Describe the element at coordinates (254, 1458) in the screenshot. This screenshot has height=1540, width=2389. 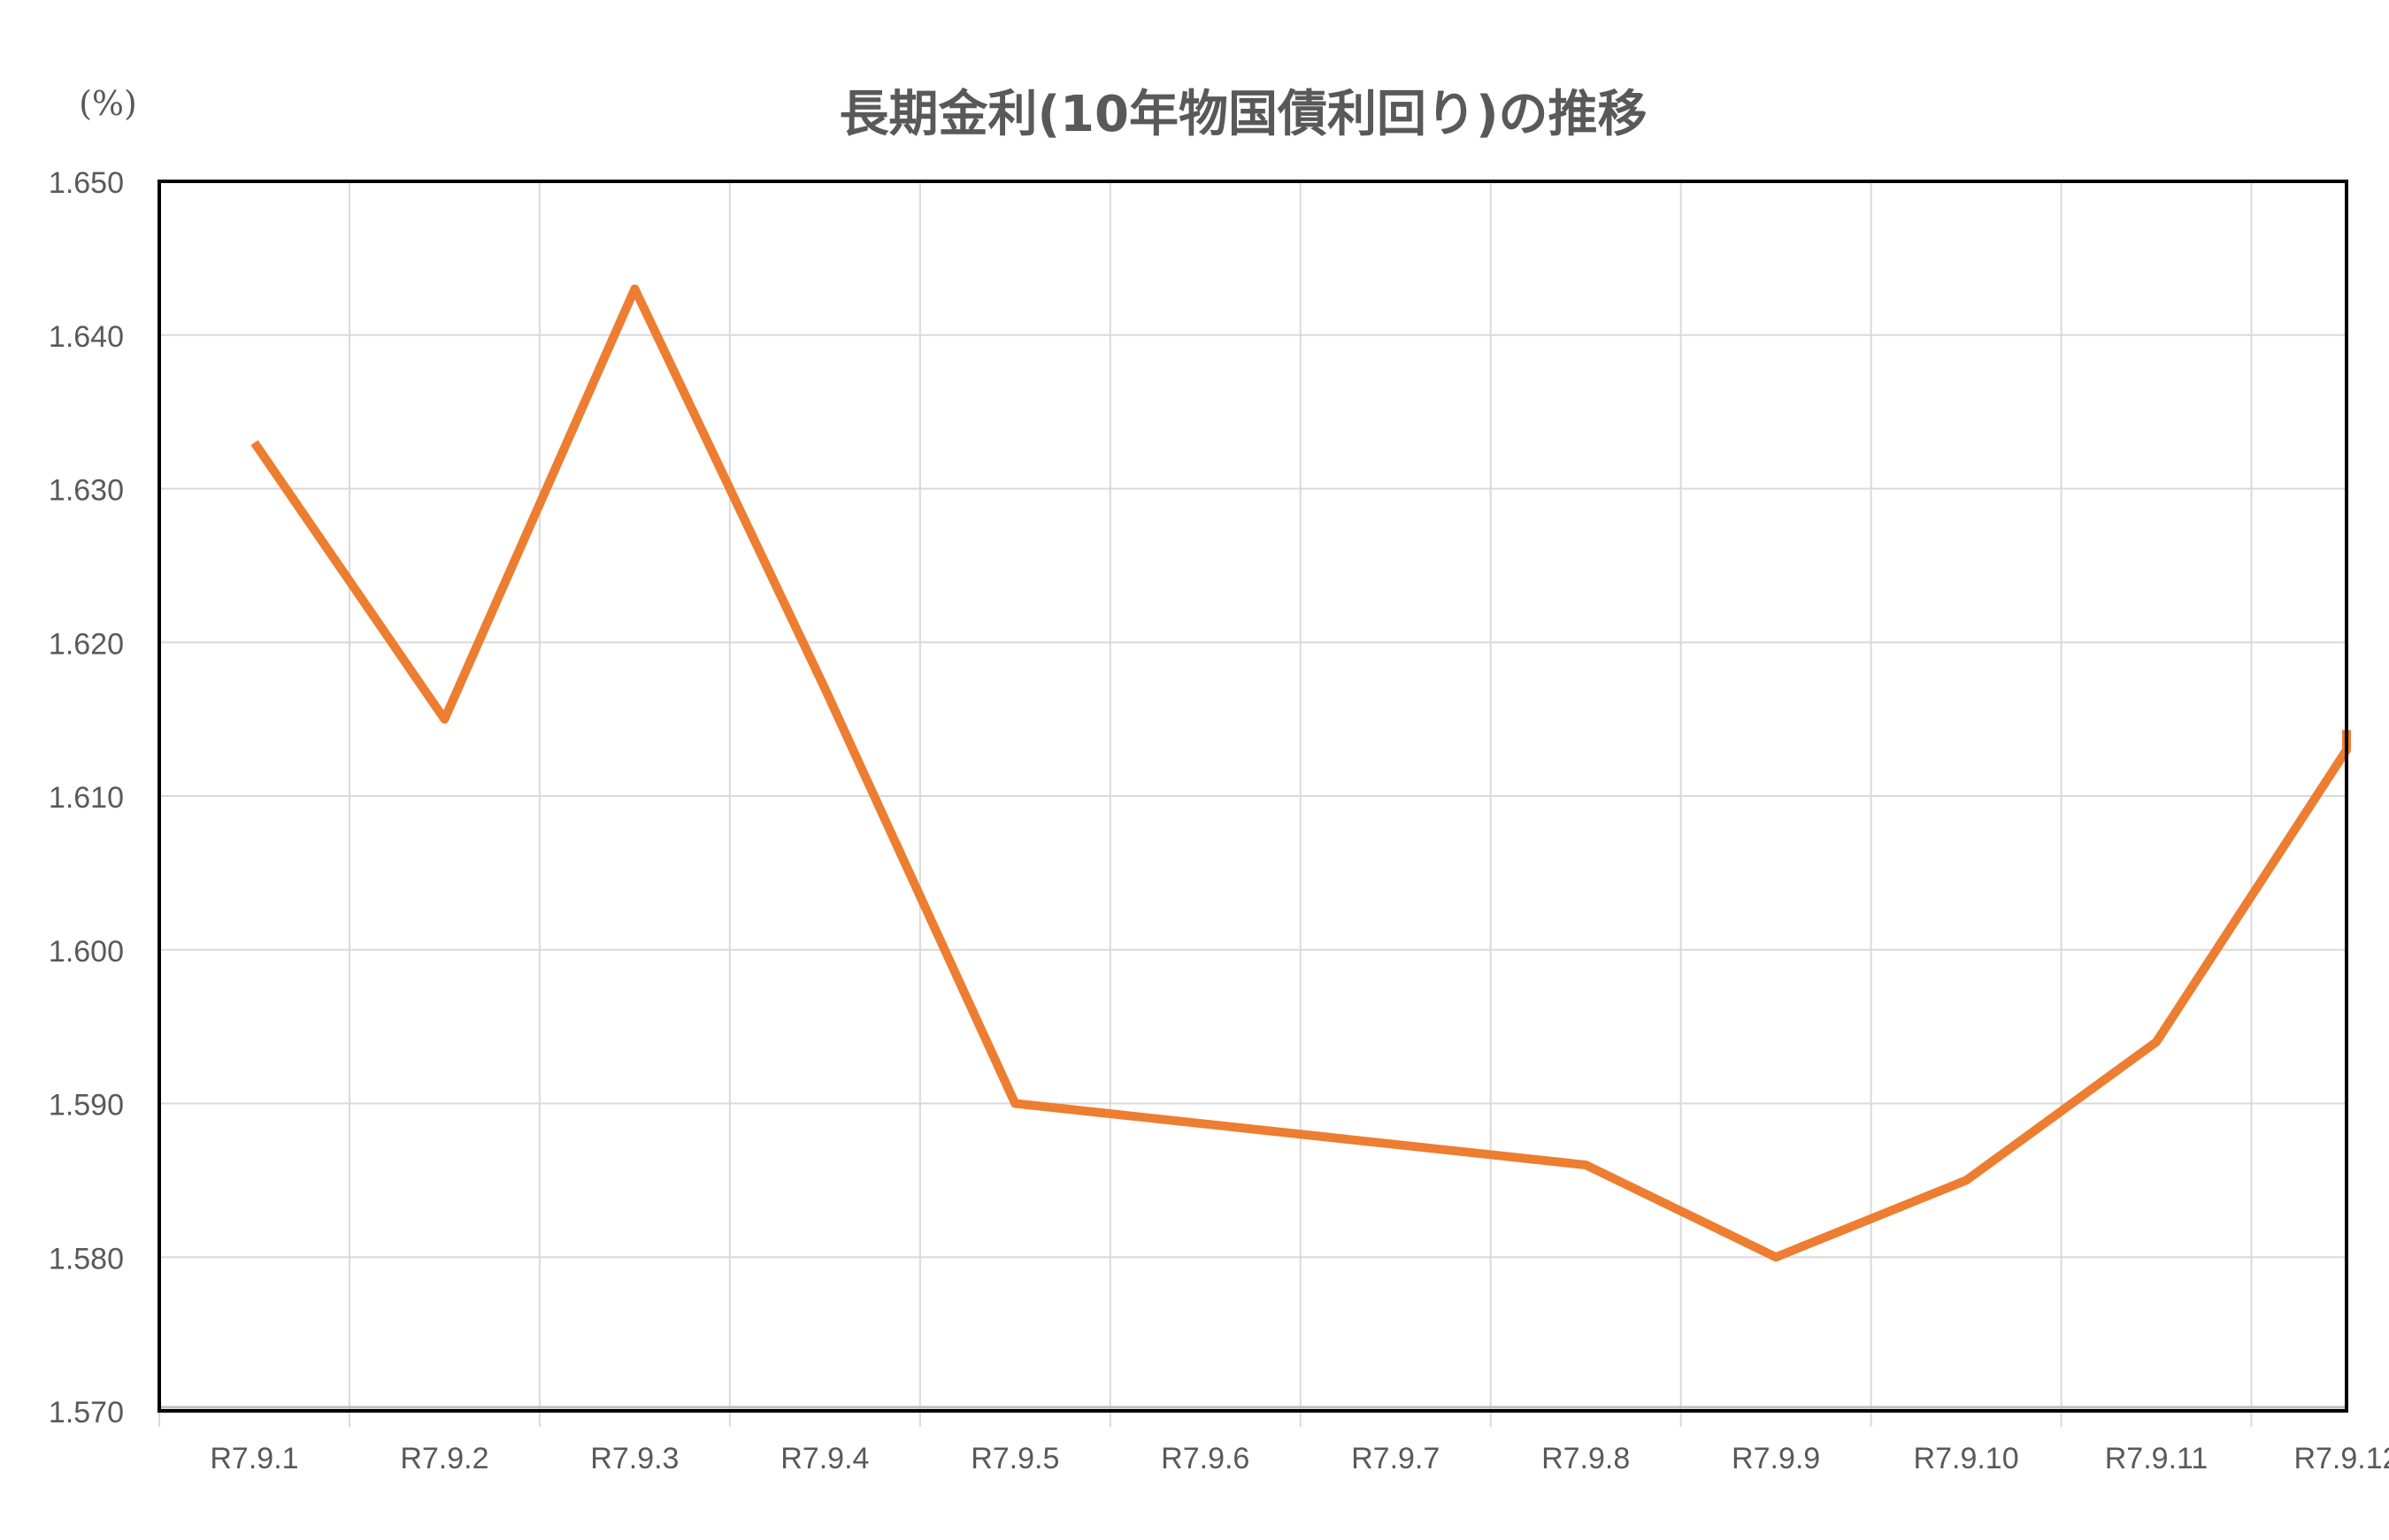
I see `x-tick-label: R7.9.1` at that location.